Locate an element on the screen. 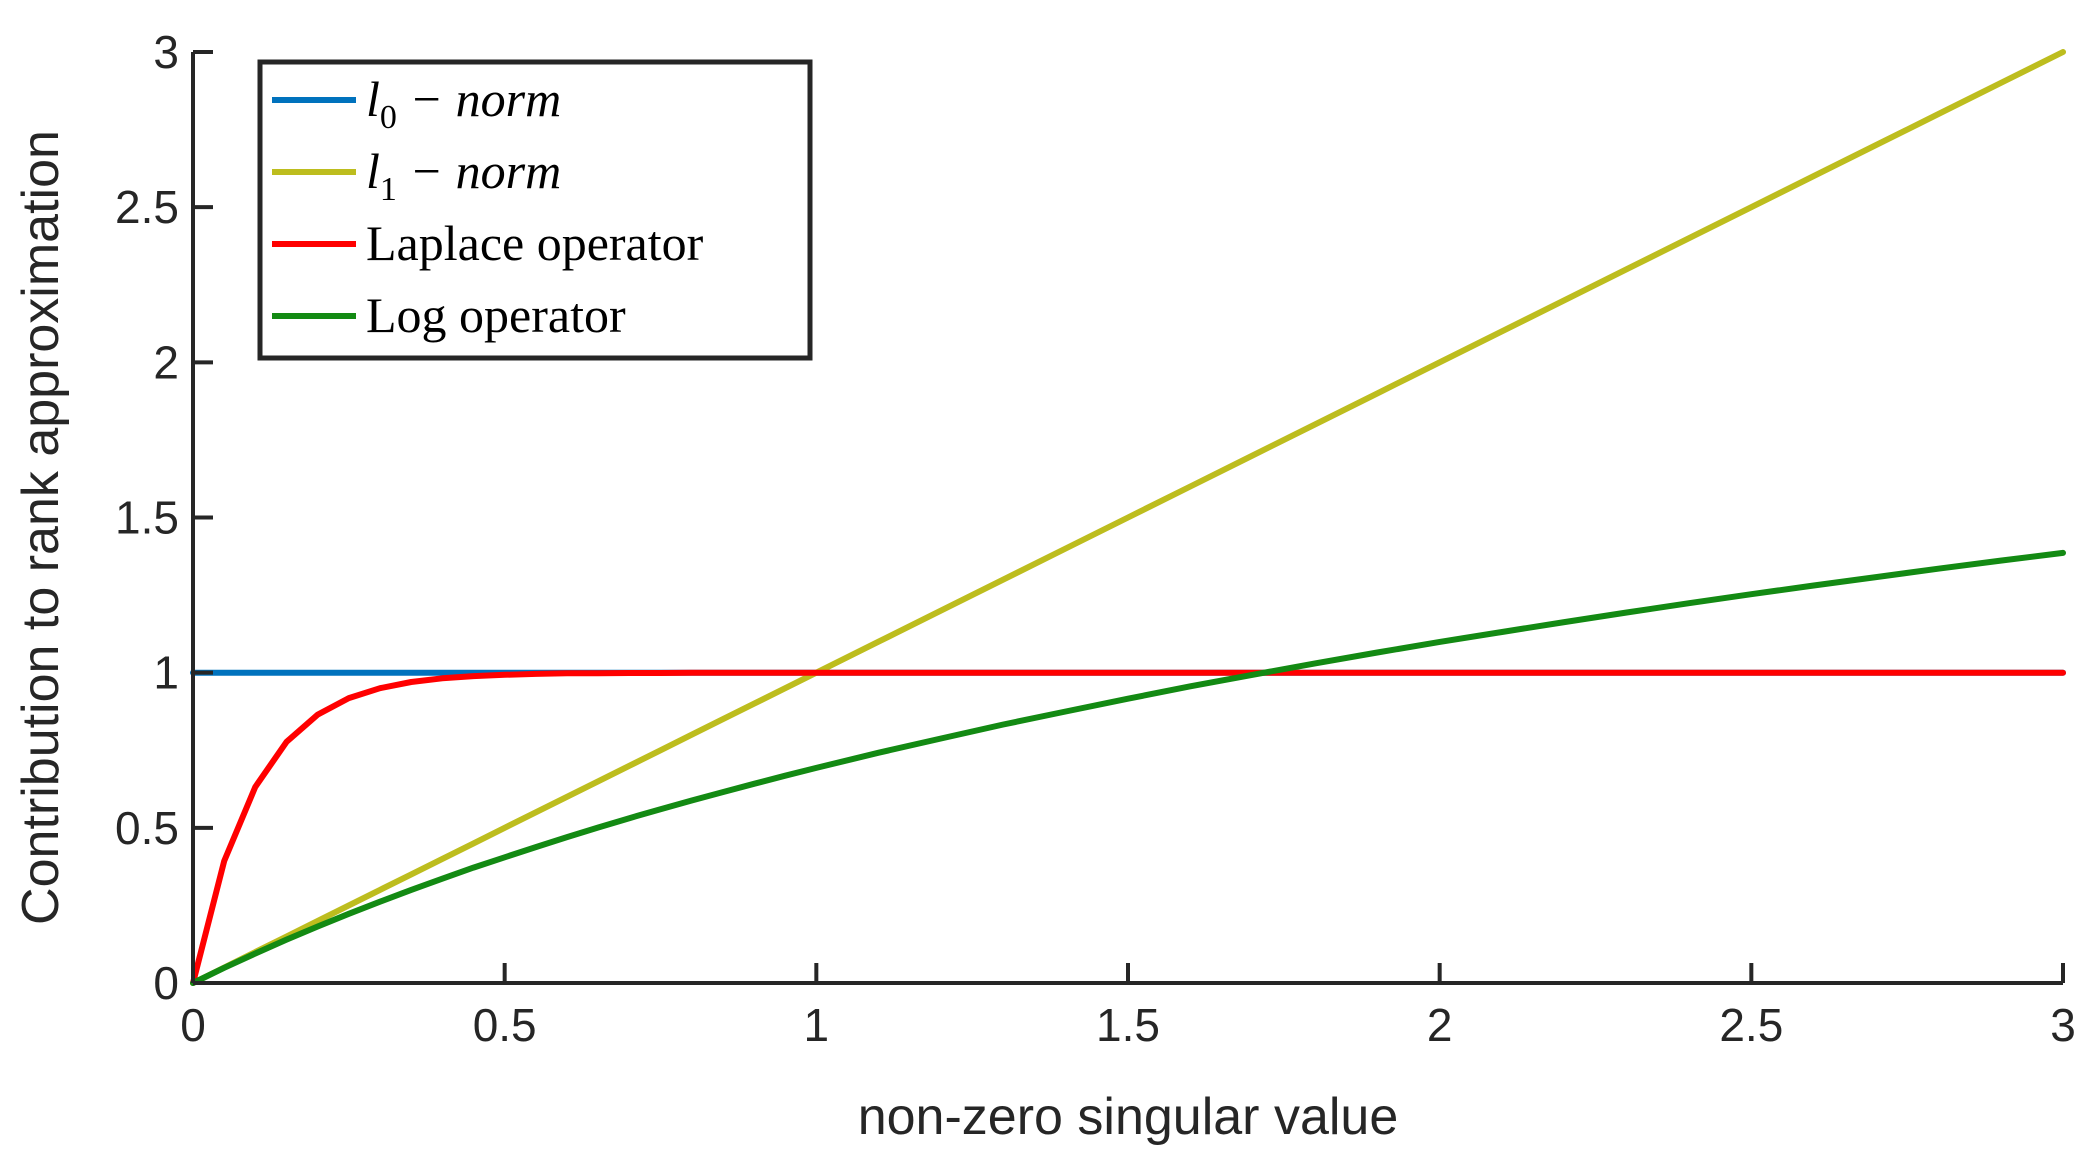 The width and height of the screenshot is (2095, 1164). y-axis-title: Contribution to rank approximation is located at coordinates (41, 527).